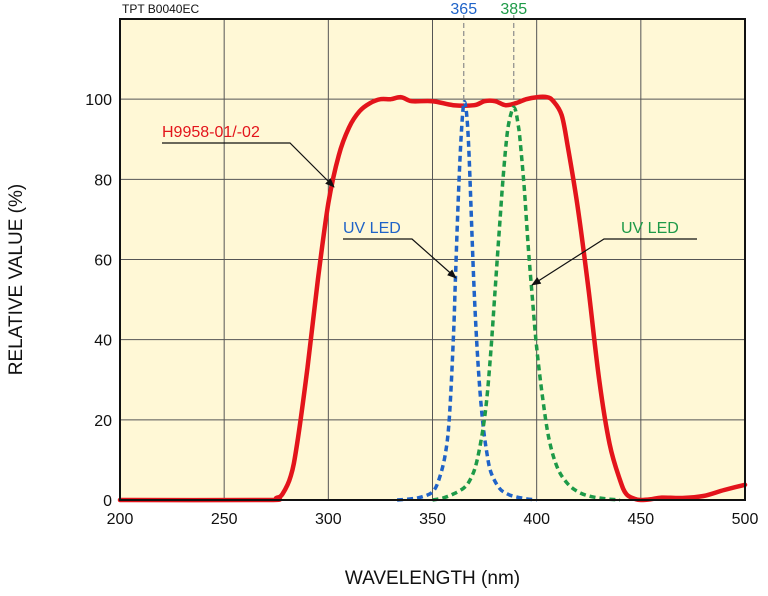 This screenshot has height=596, width=768. Describe the element at coordinates (107, 501) in the screenshot. I see `y-tick-label: 0` at that location.